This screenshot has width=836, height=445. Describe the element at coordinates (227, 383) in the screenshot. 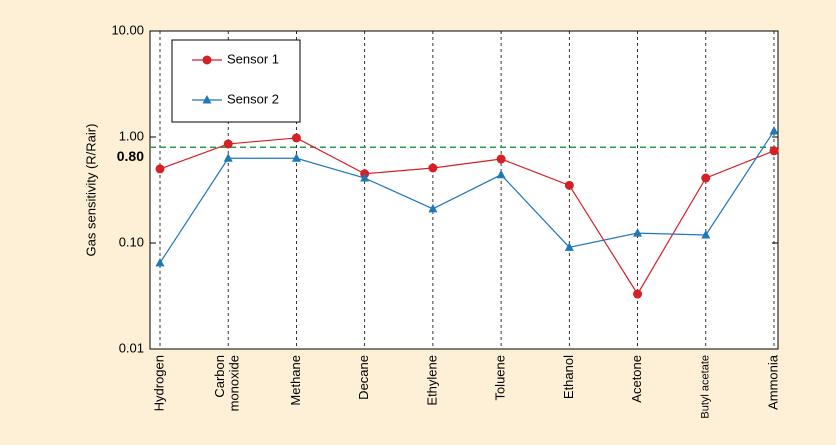

I see `x-tick-label: Carbonmonoxide` at that location.